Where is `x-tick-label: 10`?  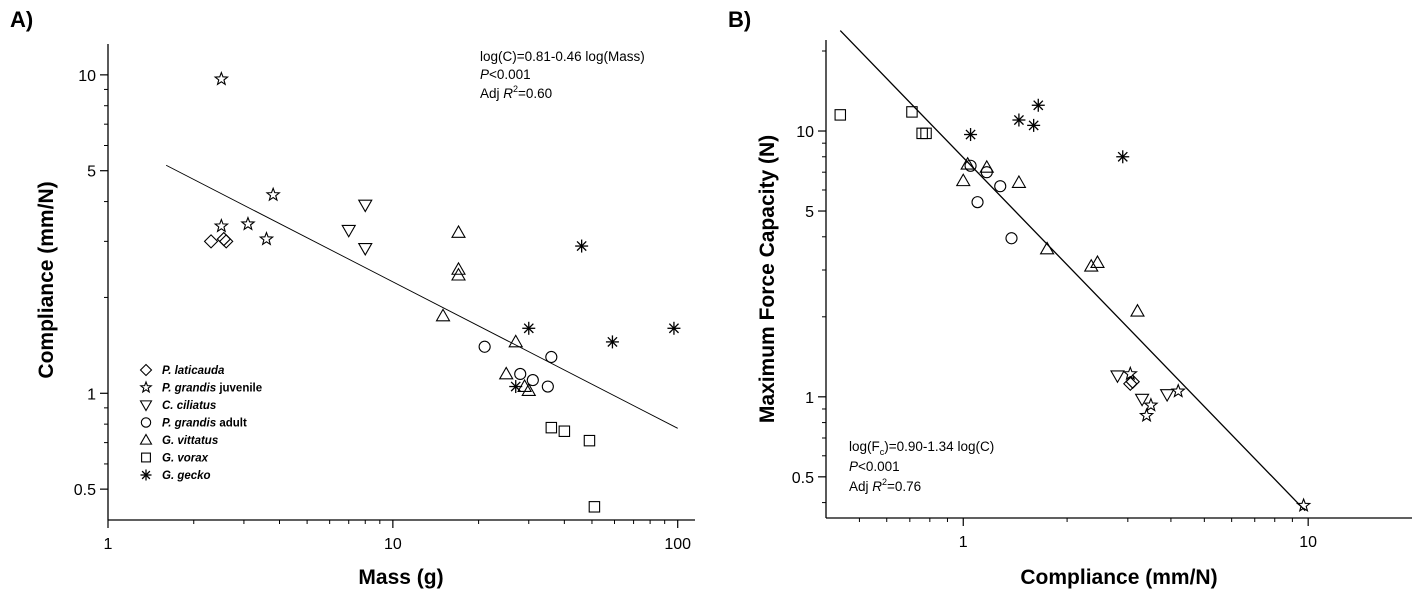
x-tick-label: 10 is located at coordinates (393, 544).